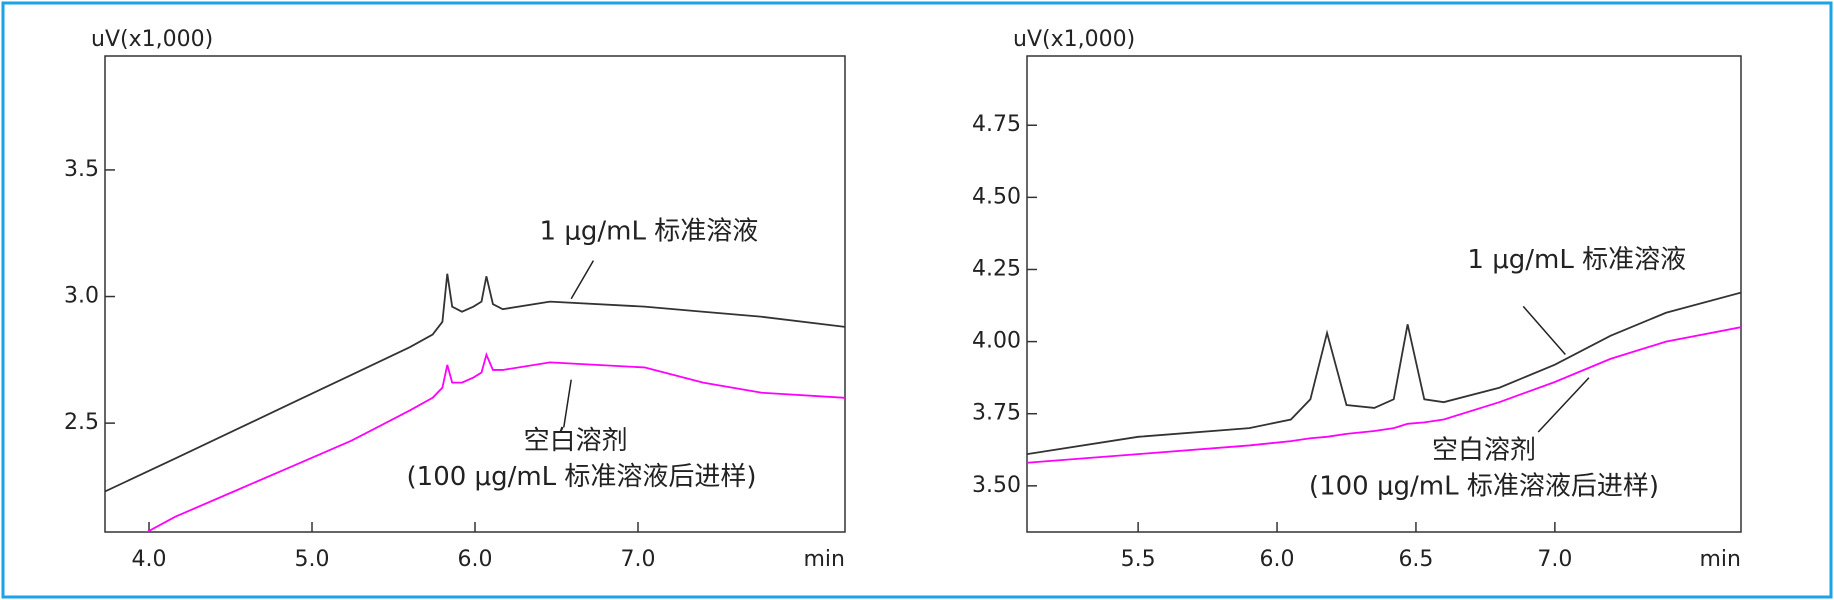 This screenshot has height=600, width=1834. Describe the element at coordinates (996, 268) in the screenshot. I see `y-tick-label: 4.25` at that location.